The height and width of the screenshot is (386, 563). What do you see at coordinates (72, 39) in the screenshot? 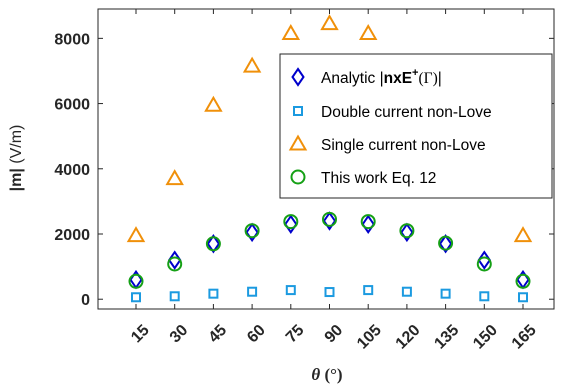
I see `y-tick-label: 8000` at bounding box center [72, 39].